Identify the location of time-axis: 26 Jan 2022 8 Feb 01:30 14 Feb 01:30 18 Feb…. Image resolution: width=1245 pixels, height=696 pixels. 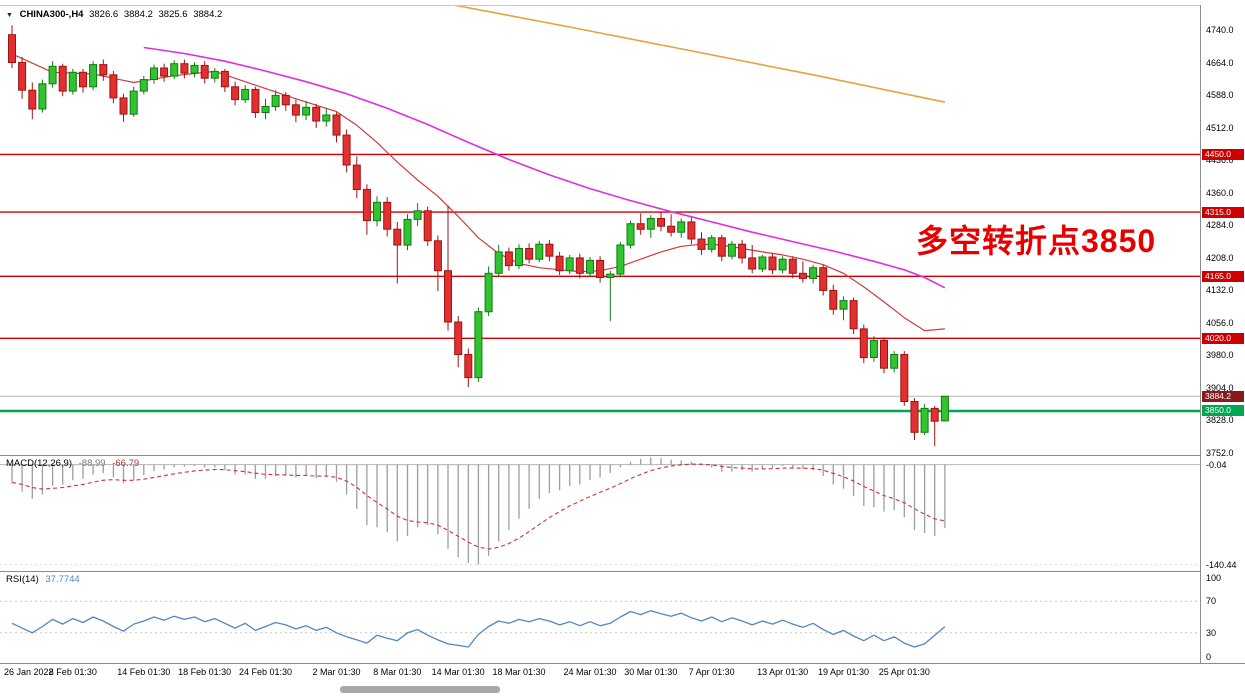
(622, 673).